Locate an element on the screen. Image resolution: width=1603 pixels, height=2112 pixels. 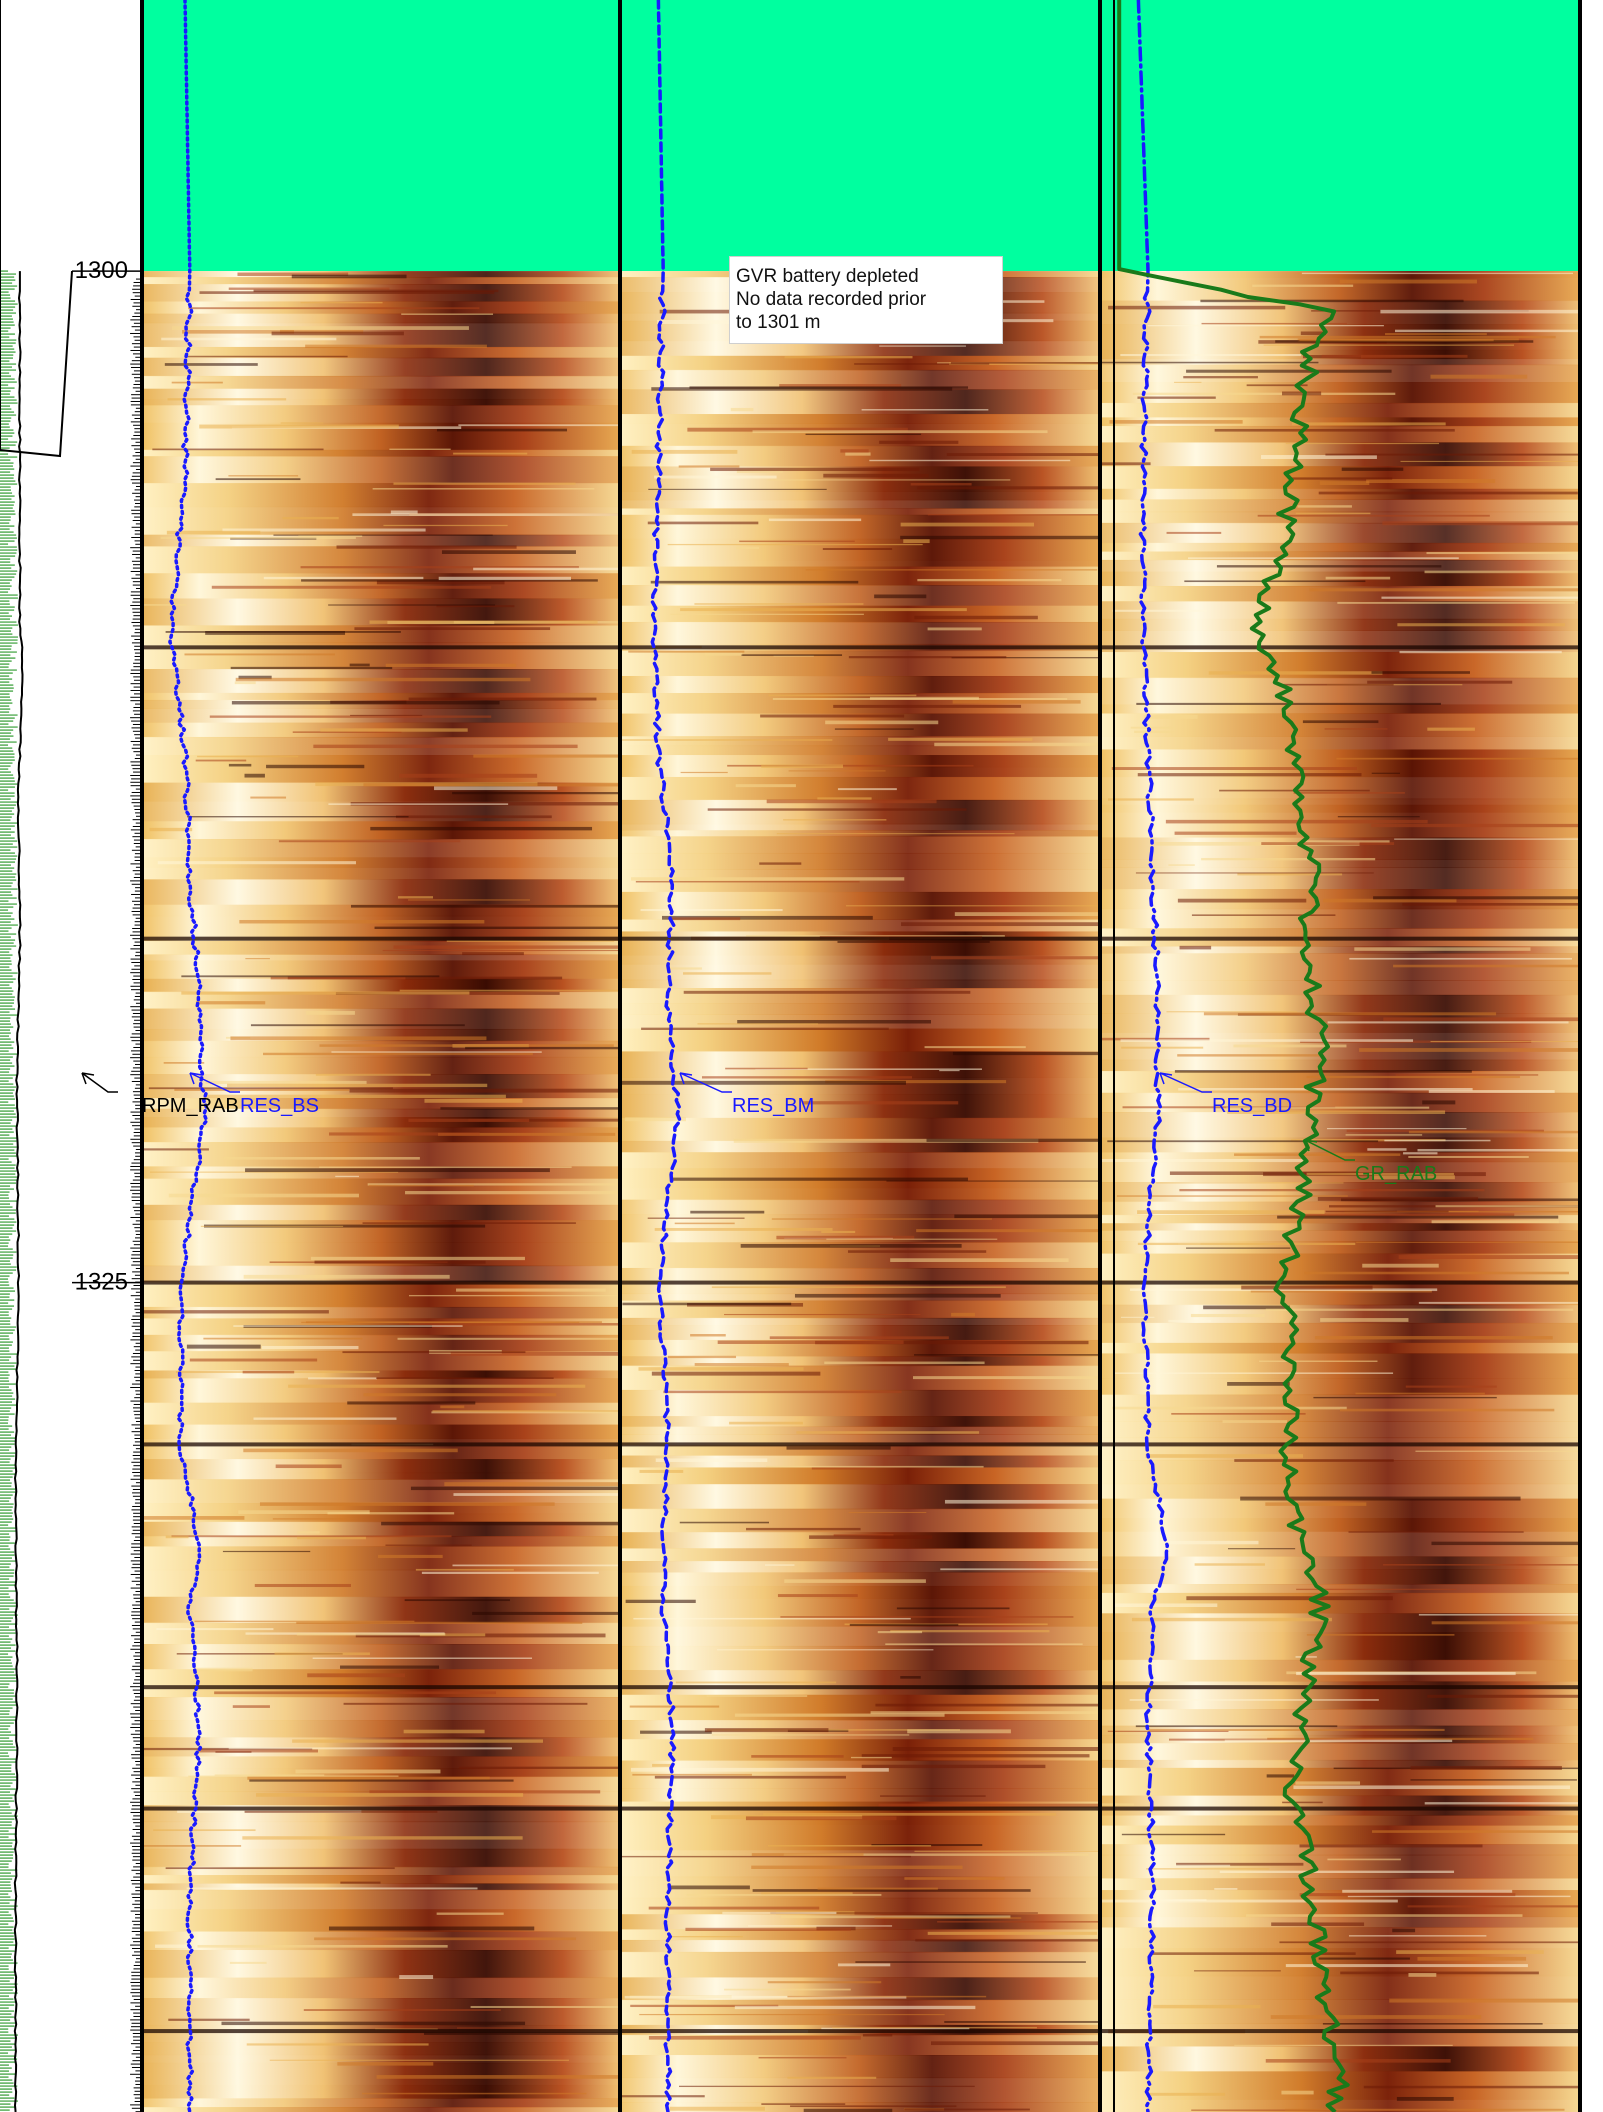
curve-rpm is located at coordinates (18, 1191).